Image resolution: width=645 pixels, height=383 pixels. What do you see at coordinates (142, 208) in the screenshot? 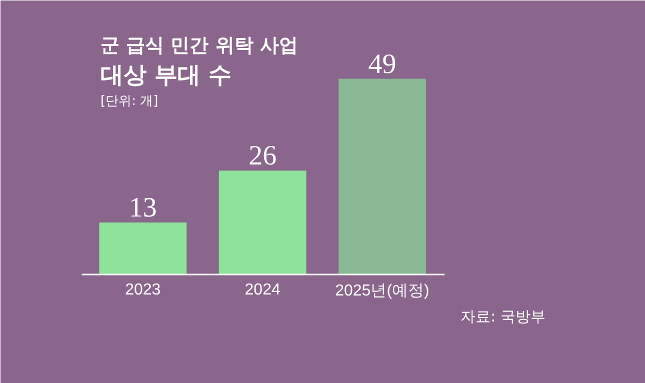
I see `data-label: 13` at bounding box center [142, 208].